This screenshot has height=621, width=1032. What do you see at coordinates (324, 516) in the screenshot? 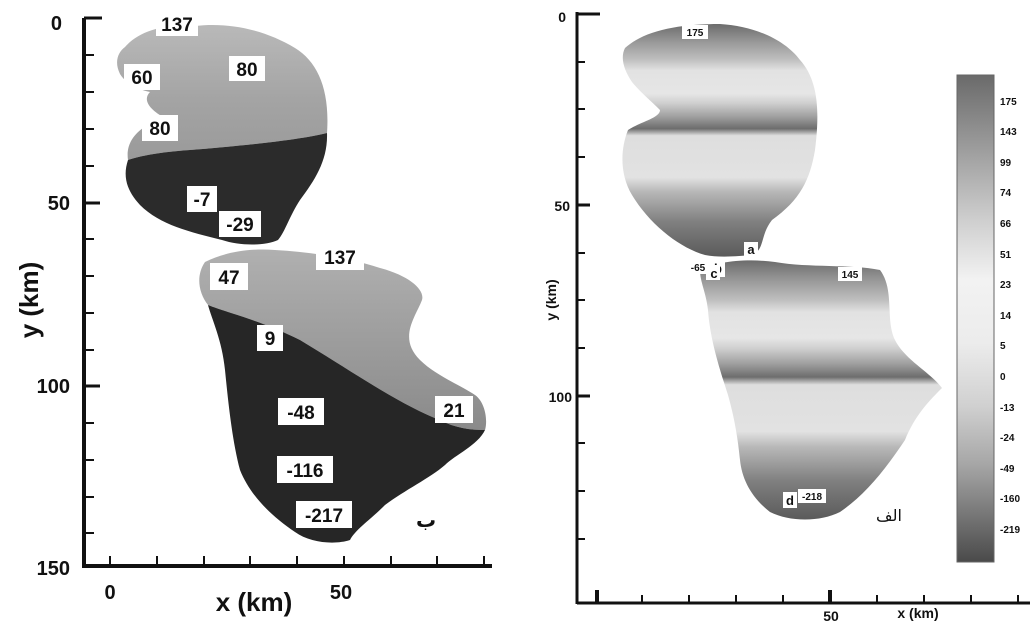
I see `left-value-label: -217` at bounding box center [324, 516].